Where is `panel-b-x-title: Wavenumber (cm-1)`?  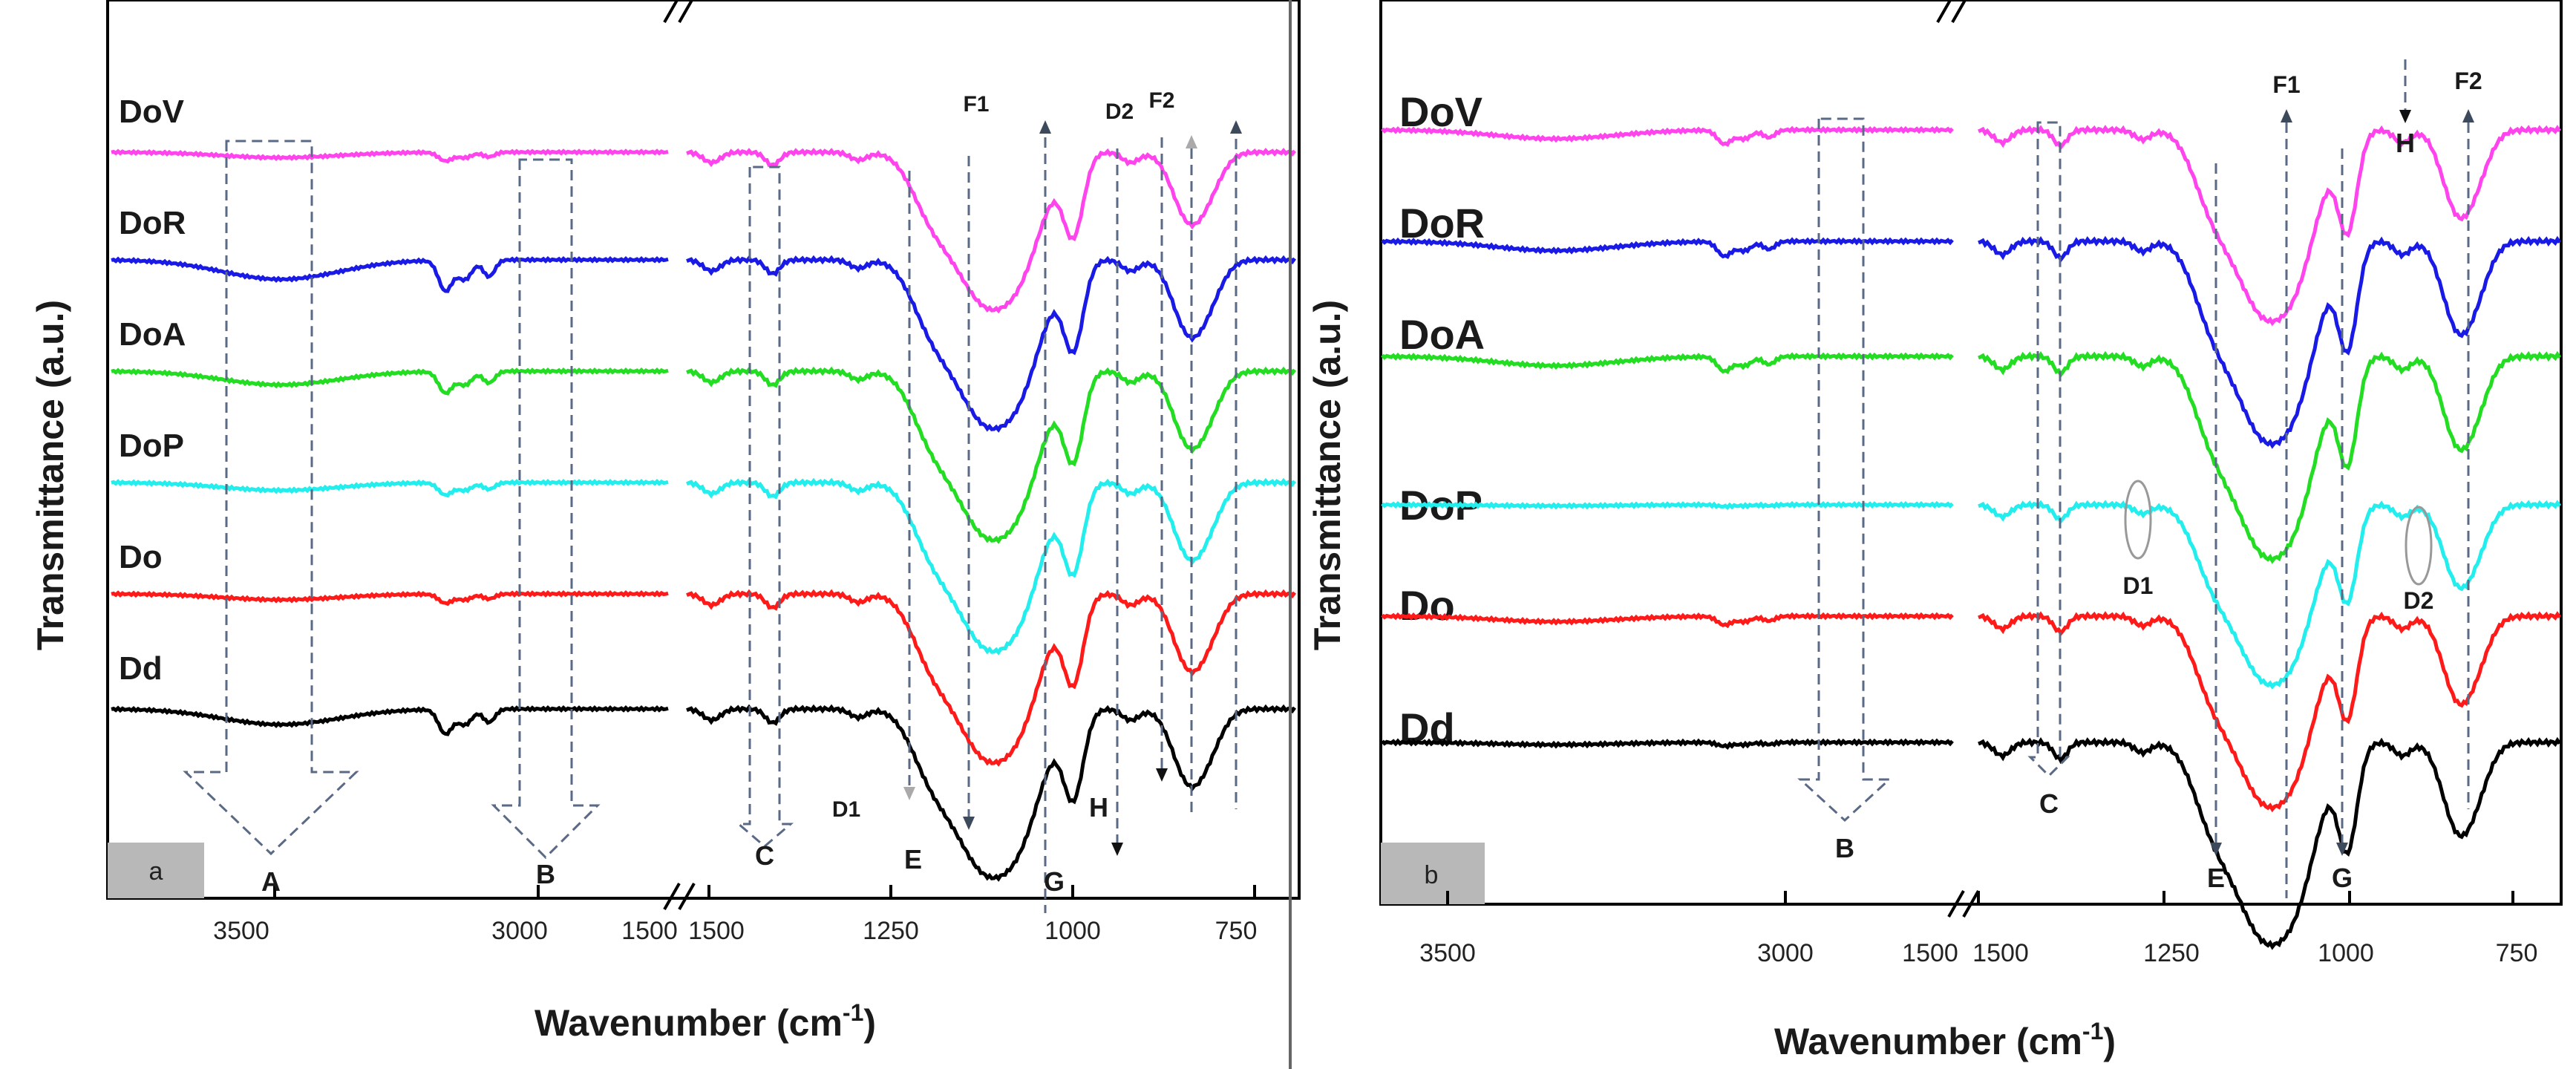
panel-b-x-title: Wavenumber (cm-1) is located at coordinates (1945, 1040).